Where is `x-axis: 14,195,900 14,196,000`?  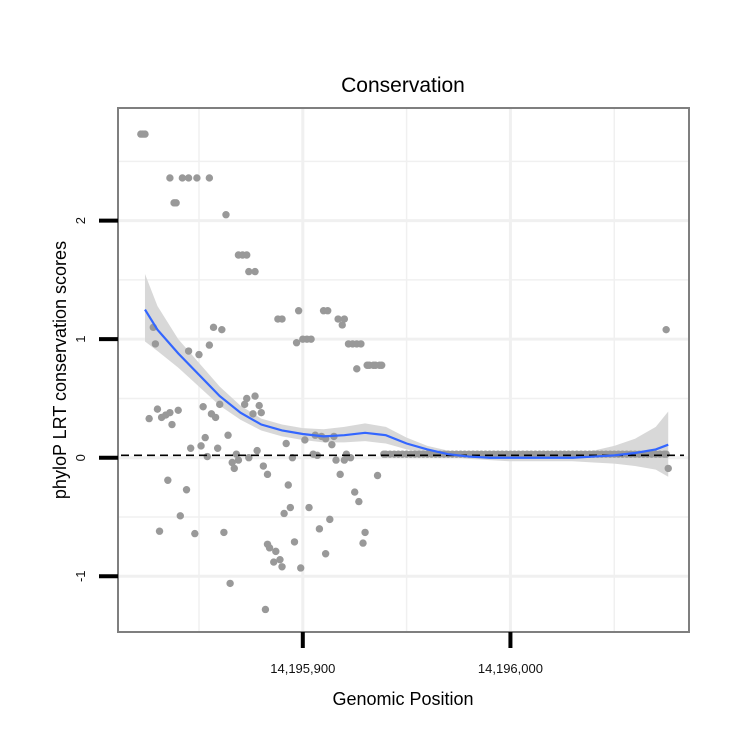
x-axis: 14,195,900 14,196,000 is located at coordinates (406, 654).